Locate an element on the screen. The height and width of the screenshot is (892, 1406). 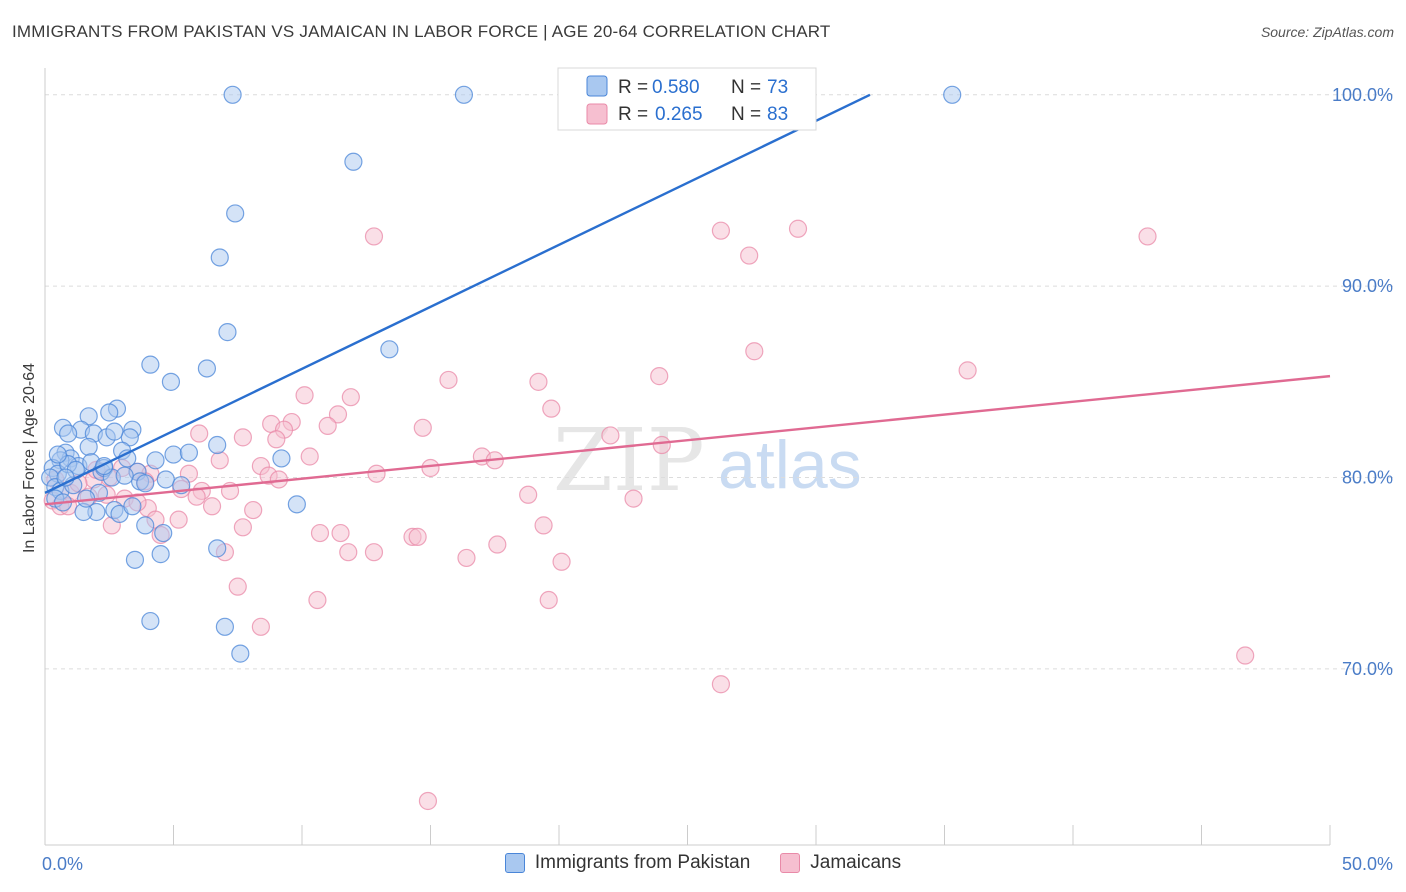
legend-n-value-1: 73 is located at coordinates (777, 87).